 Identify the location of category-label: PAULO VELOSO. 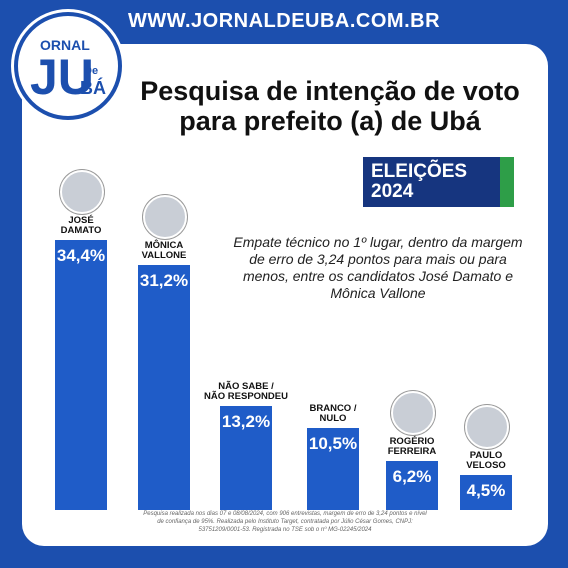
(486, 460).